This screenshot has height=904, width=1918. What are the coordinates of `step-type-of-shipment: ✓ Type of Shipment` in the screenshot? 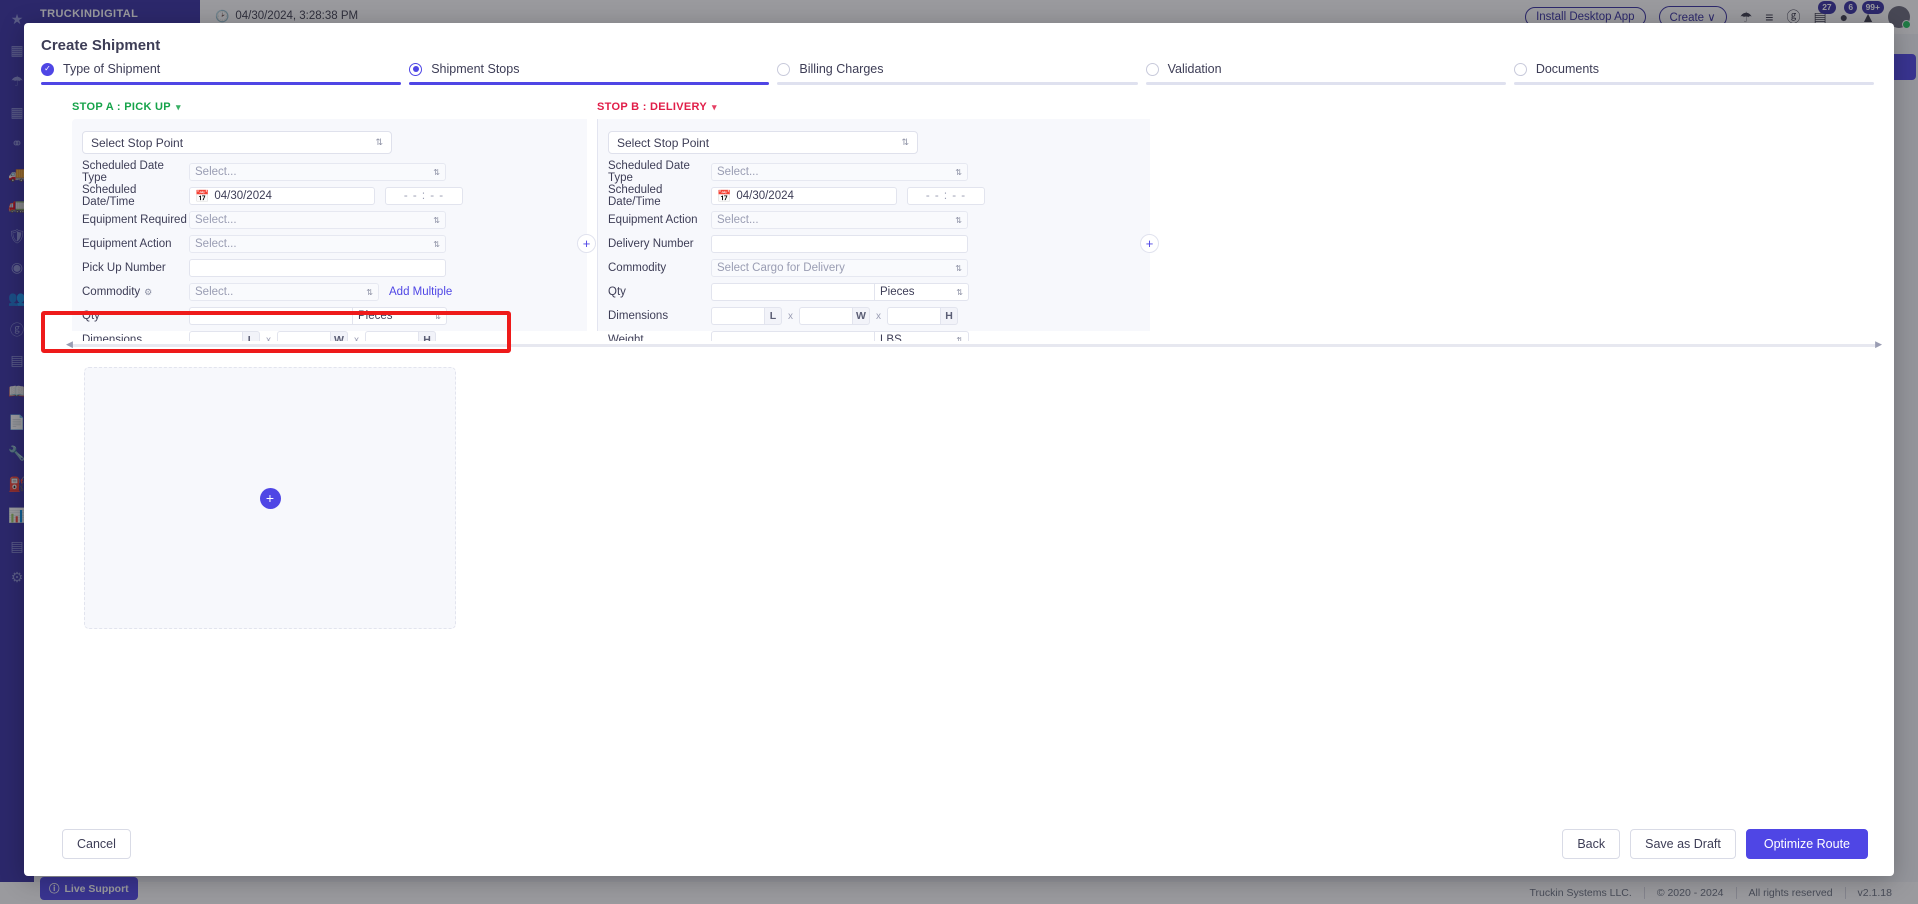 It's located at (225, 73).